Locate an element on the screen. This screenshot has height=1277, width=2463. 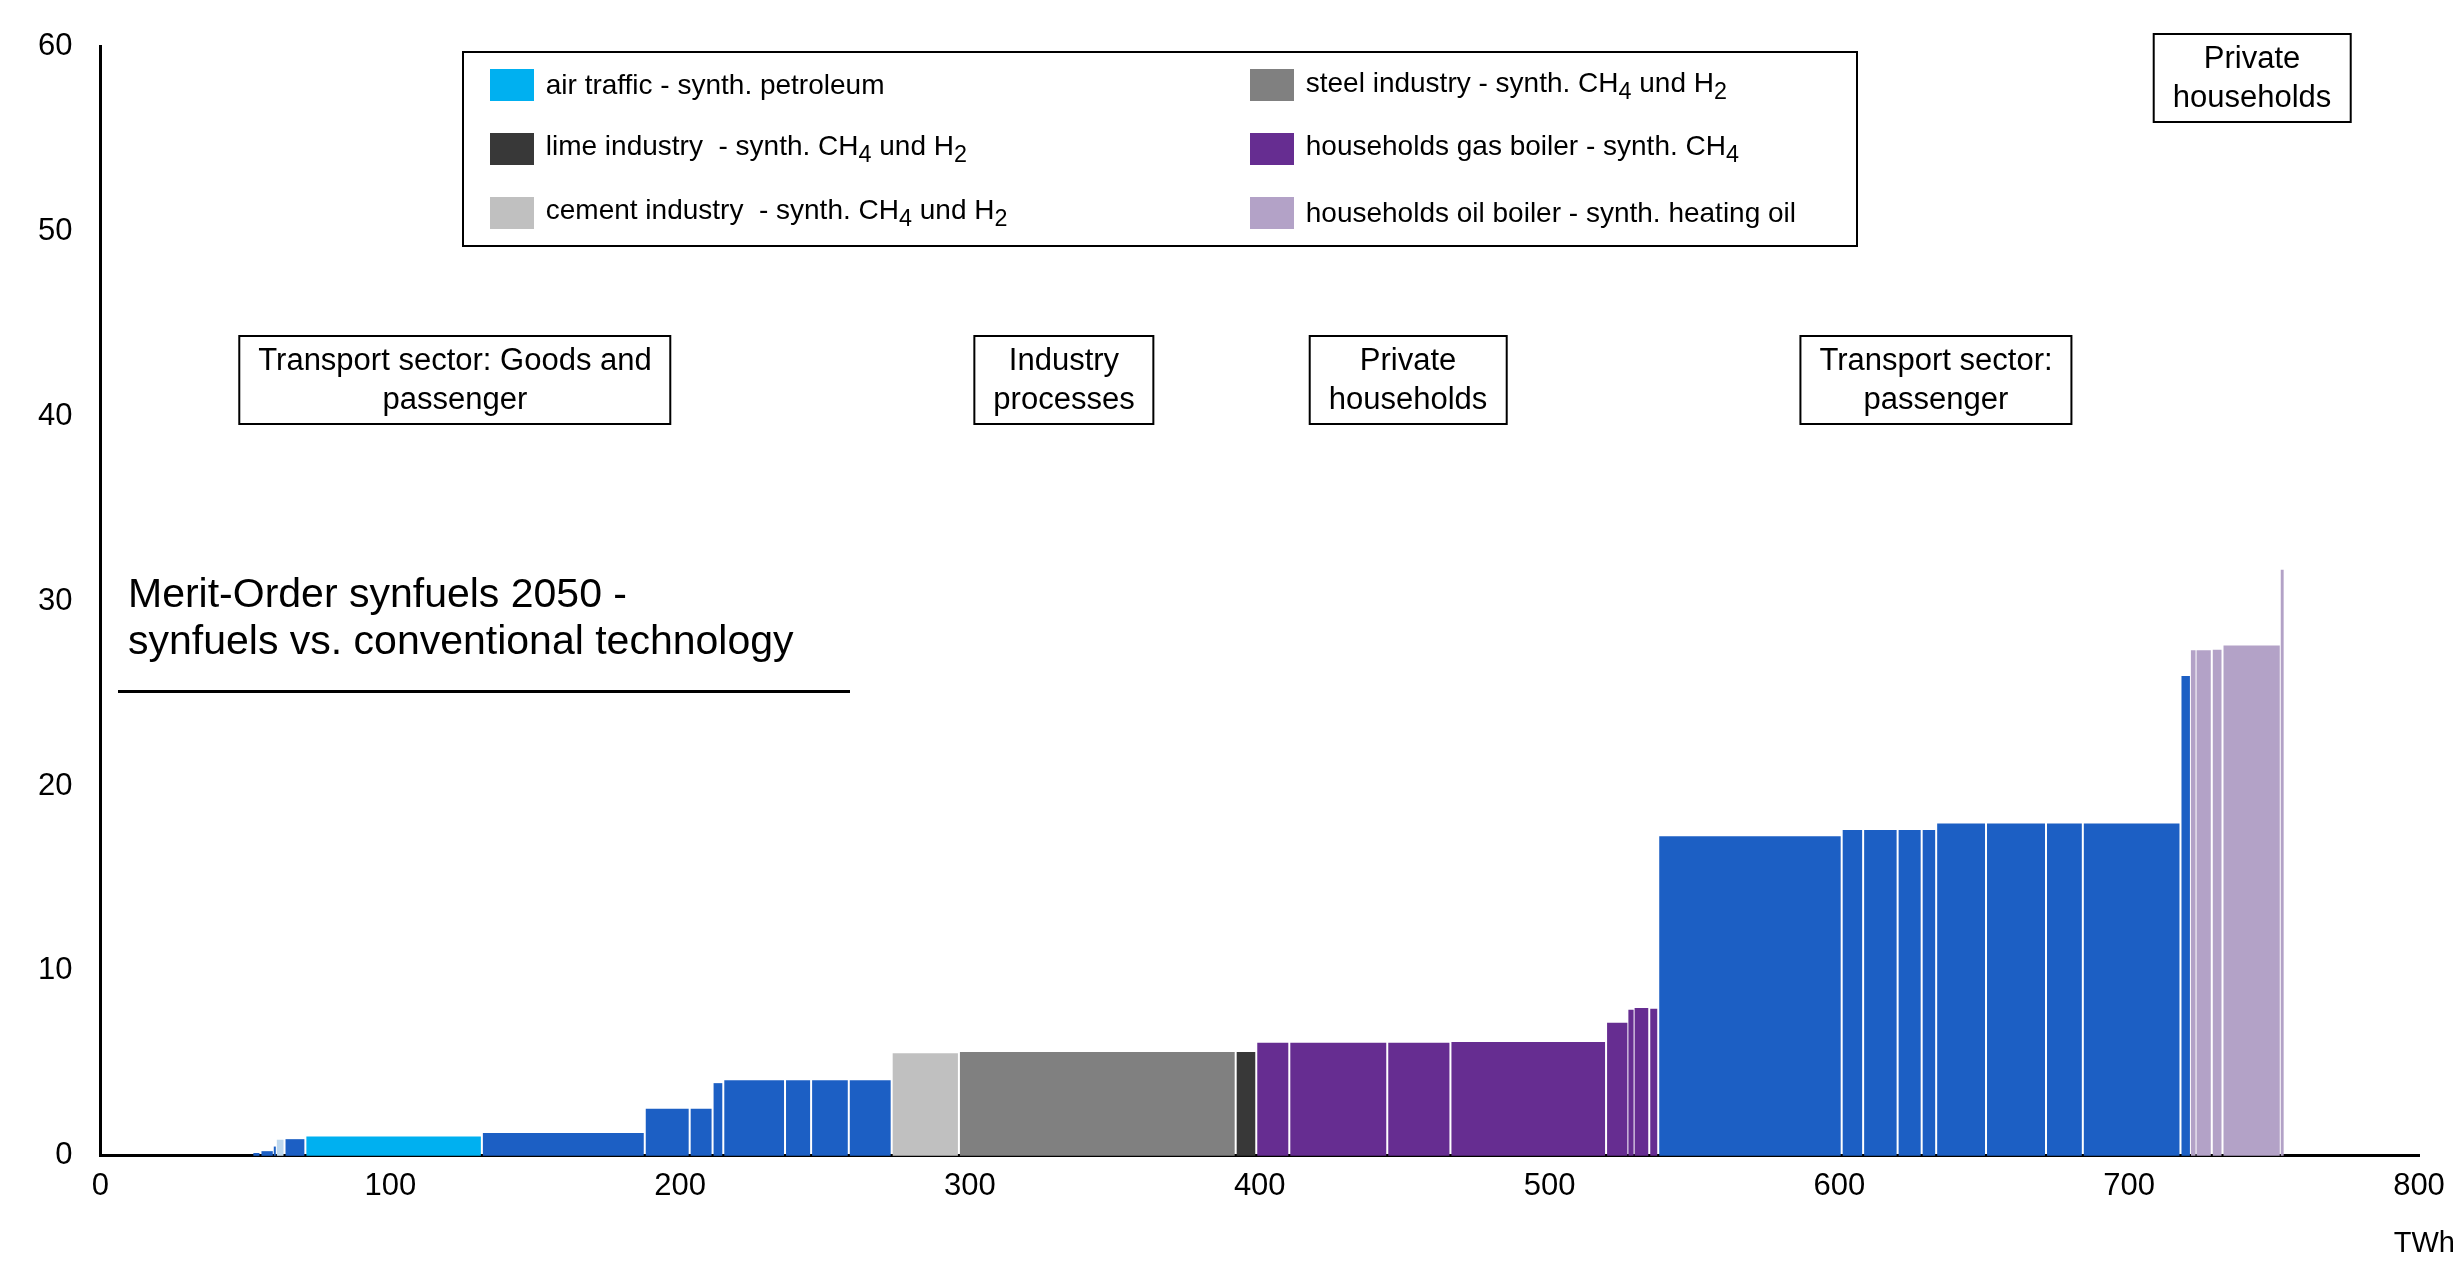
legend-label: lime industry - synth. CH$_{4}$ und H$_{2}$ is located at coordinates (756, 149).